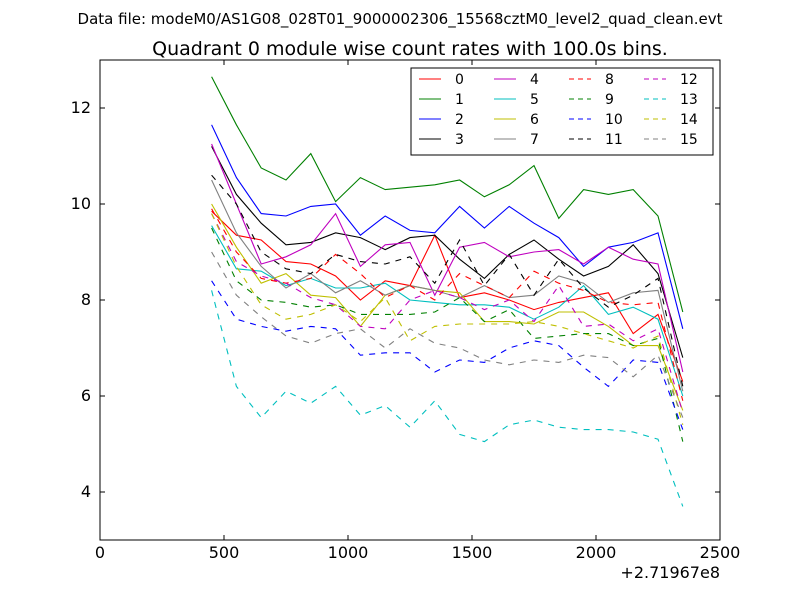 This screenshot has height=600, width=800. I want to click on legend-label-9: 9, so click(609, 100).